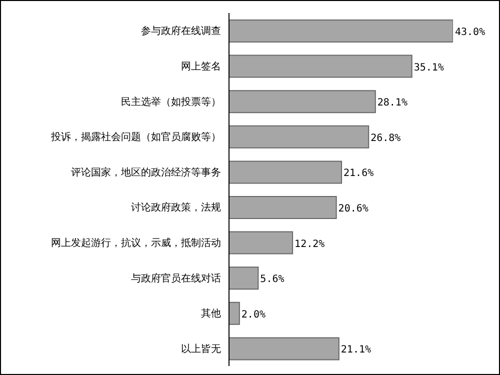 The image size is (500, 375). Describe the element at coordinates (353, 209) in the screenshot. I see `data-label: 20.6%` at that location.